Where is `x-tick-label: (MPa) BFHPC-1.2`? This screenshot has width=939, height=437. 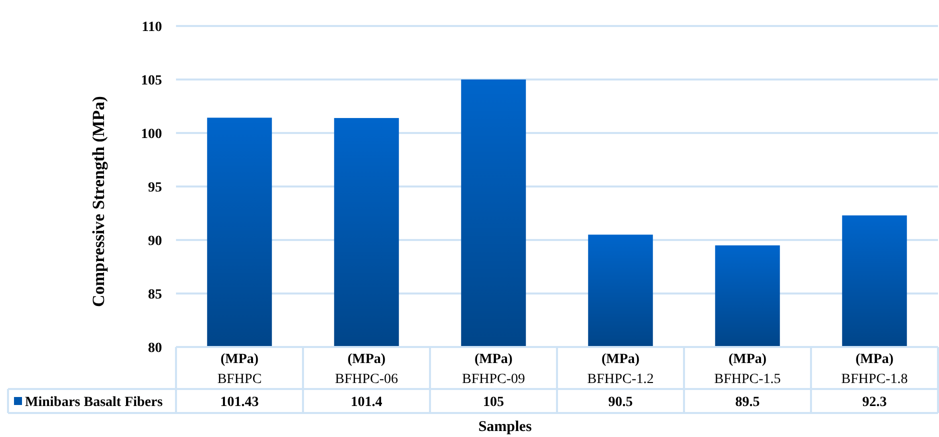 x-tick-label: (MPa) BFHPC-1.2 is located at coordinates (620, 369).